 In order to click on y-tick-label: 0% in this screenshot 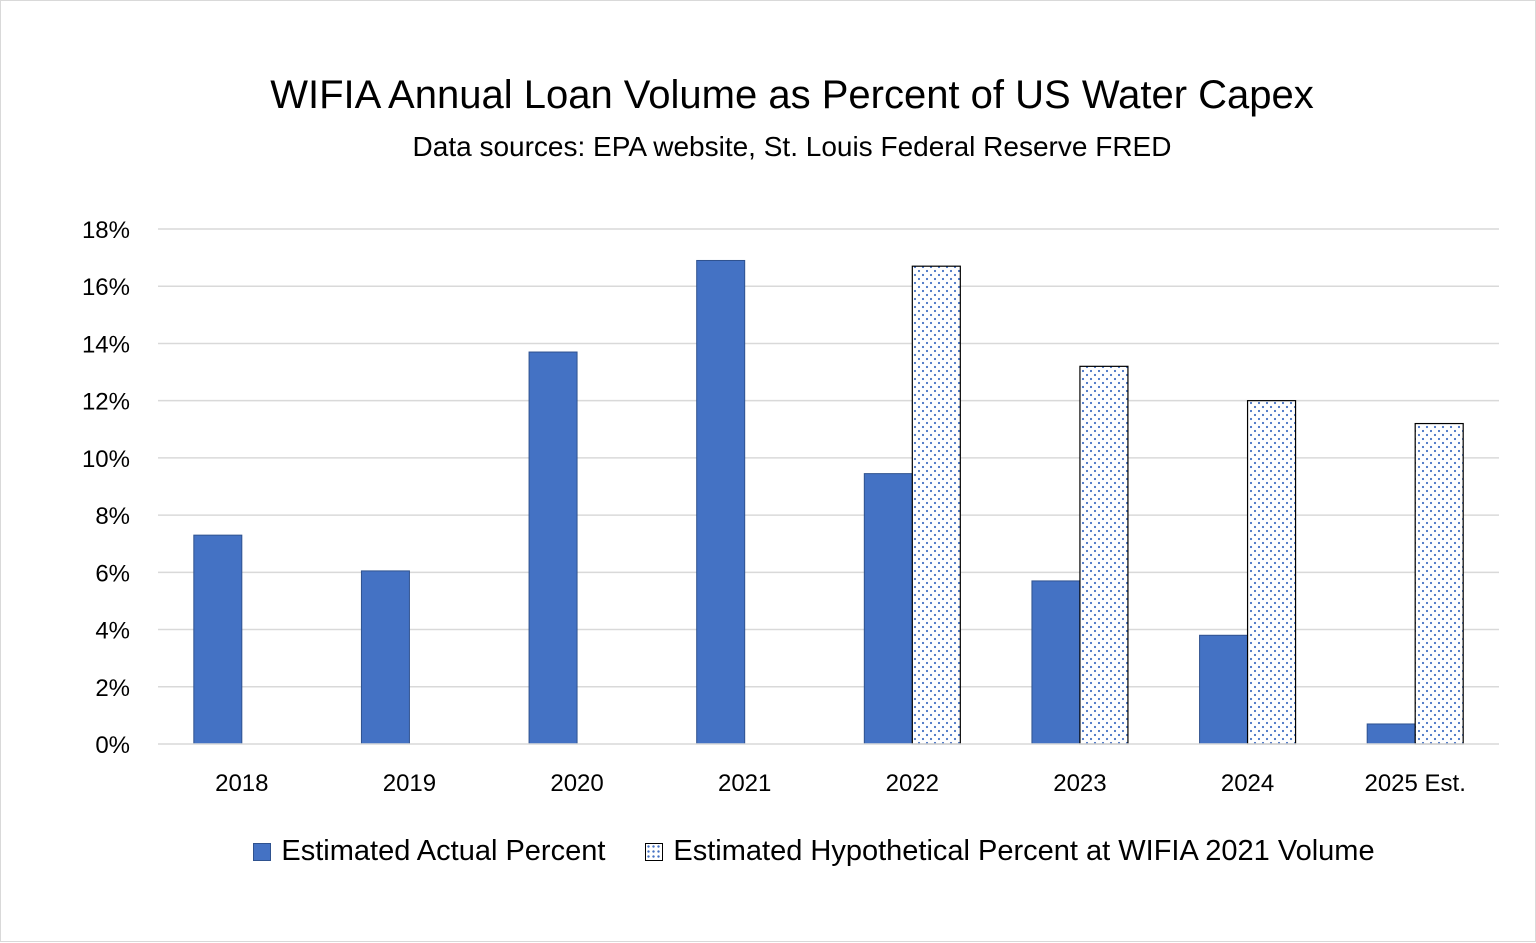, I will do `click(112, 745)`.